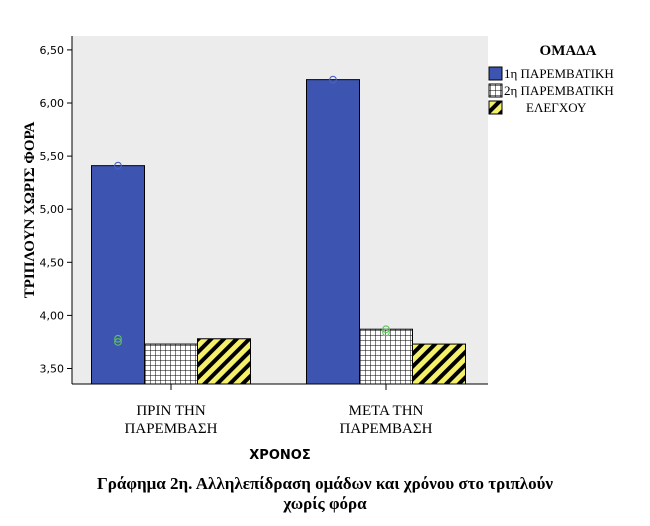 The height and width of the screenshot is (526, 650). Describe the element at coordinates (52, 262) in the screenshot. I see `y-tick-label: 4,50` at that location.